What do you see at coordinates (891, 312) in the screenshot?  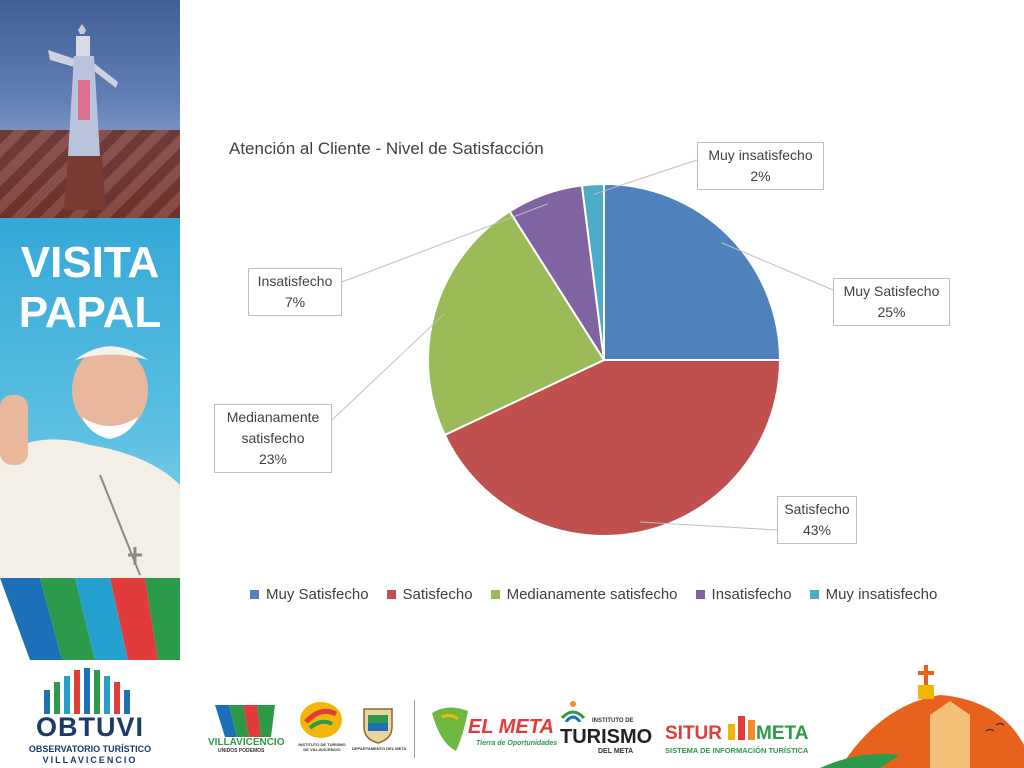 I see `data-label-value: 25%` at bounding box center [891, 312].